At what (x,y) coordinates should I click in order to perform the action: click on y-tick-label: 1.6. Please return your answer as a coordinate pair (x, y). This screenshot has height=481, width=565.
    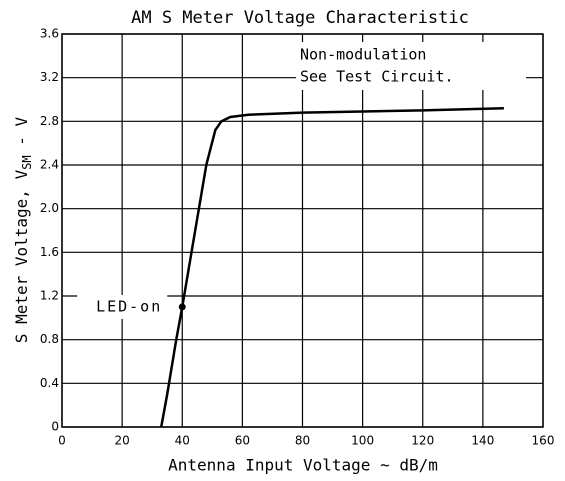
    Looking at the image, I should click on (49, 252).